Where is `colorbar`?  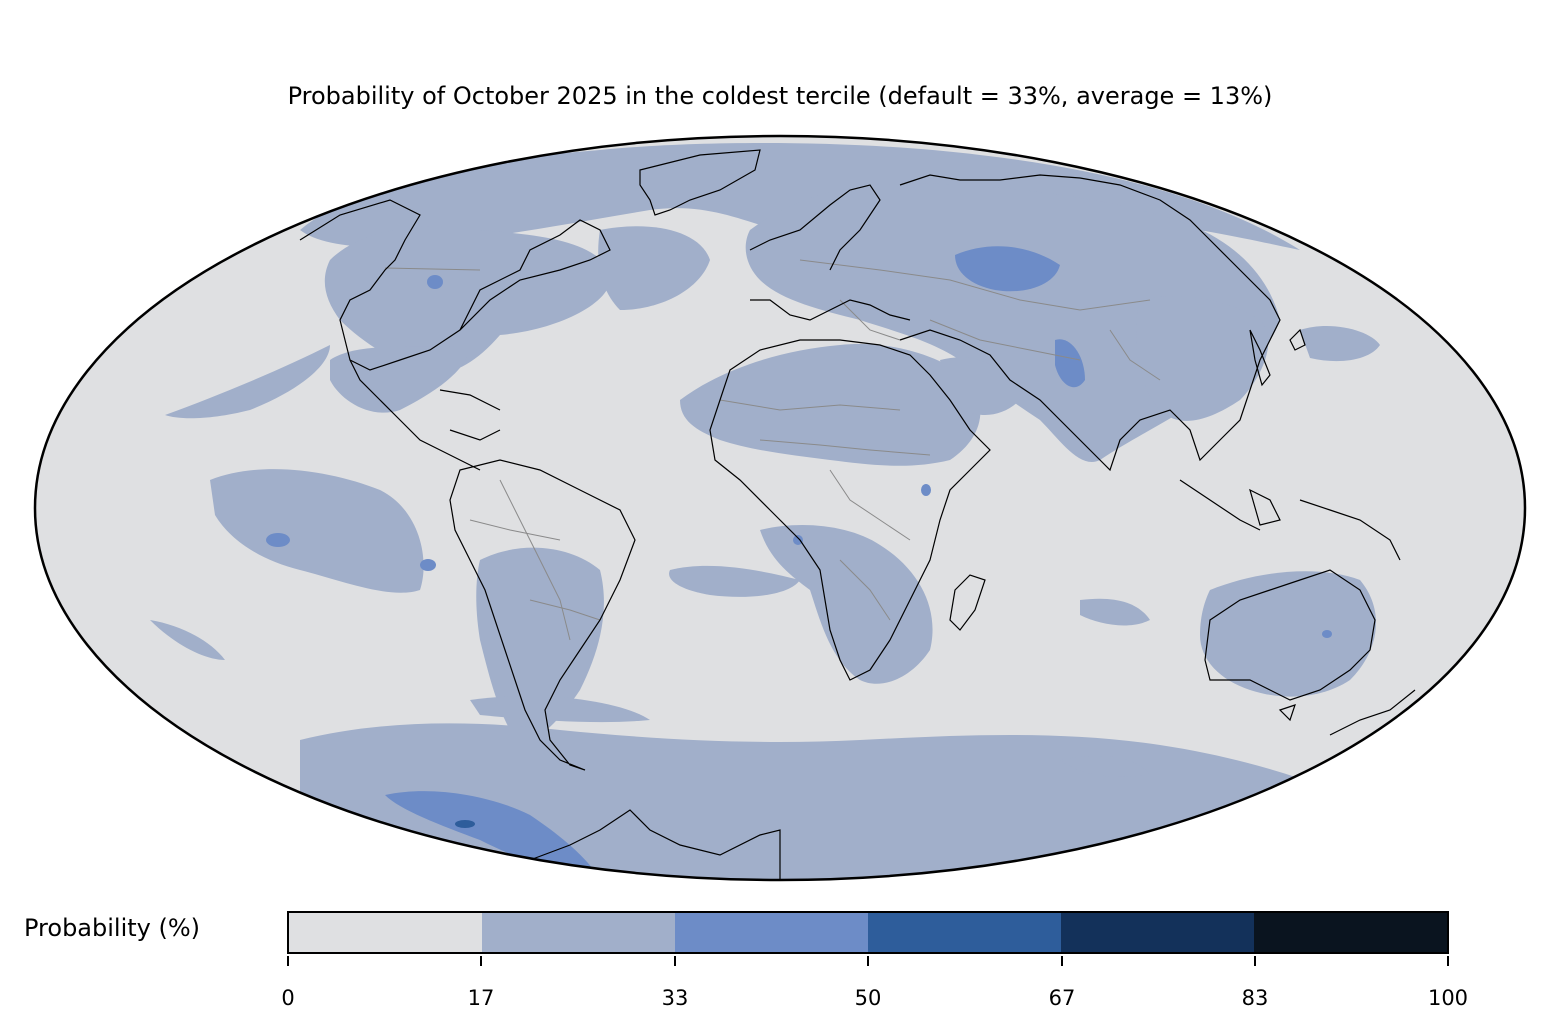 colorbar is located at coordinates (868, 932).